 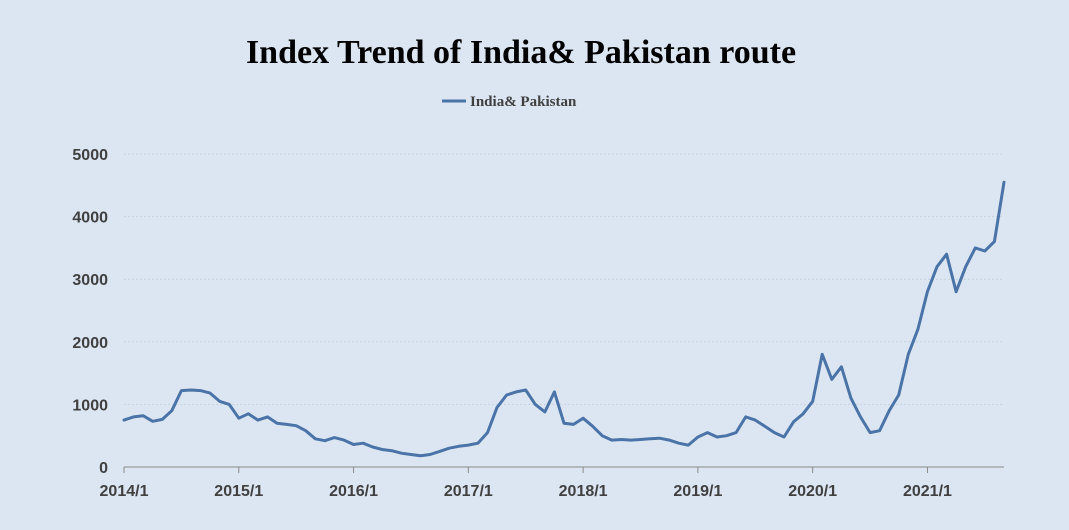 I want to click on x-tick-label: 2016/1, so click(x=353, y=491).